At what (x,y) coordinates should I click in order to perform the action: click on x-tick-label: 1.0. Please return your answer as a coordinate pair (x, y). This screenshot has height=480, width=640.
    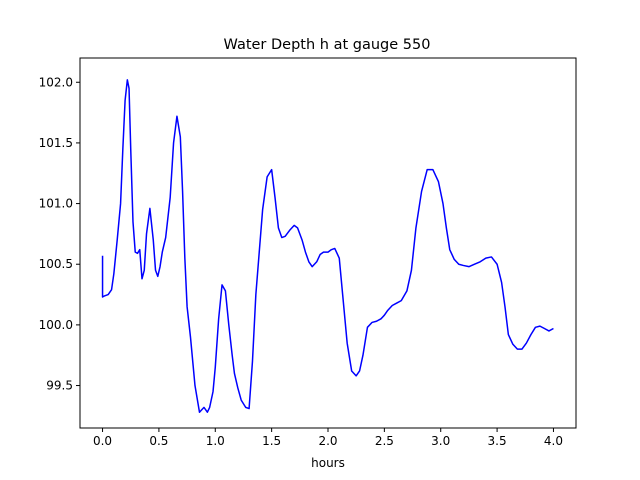
    Looking at the image, I should click on (215, 441).